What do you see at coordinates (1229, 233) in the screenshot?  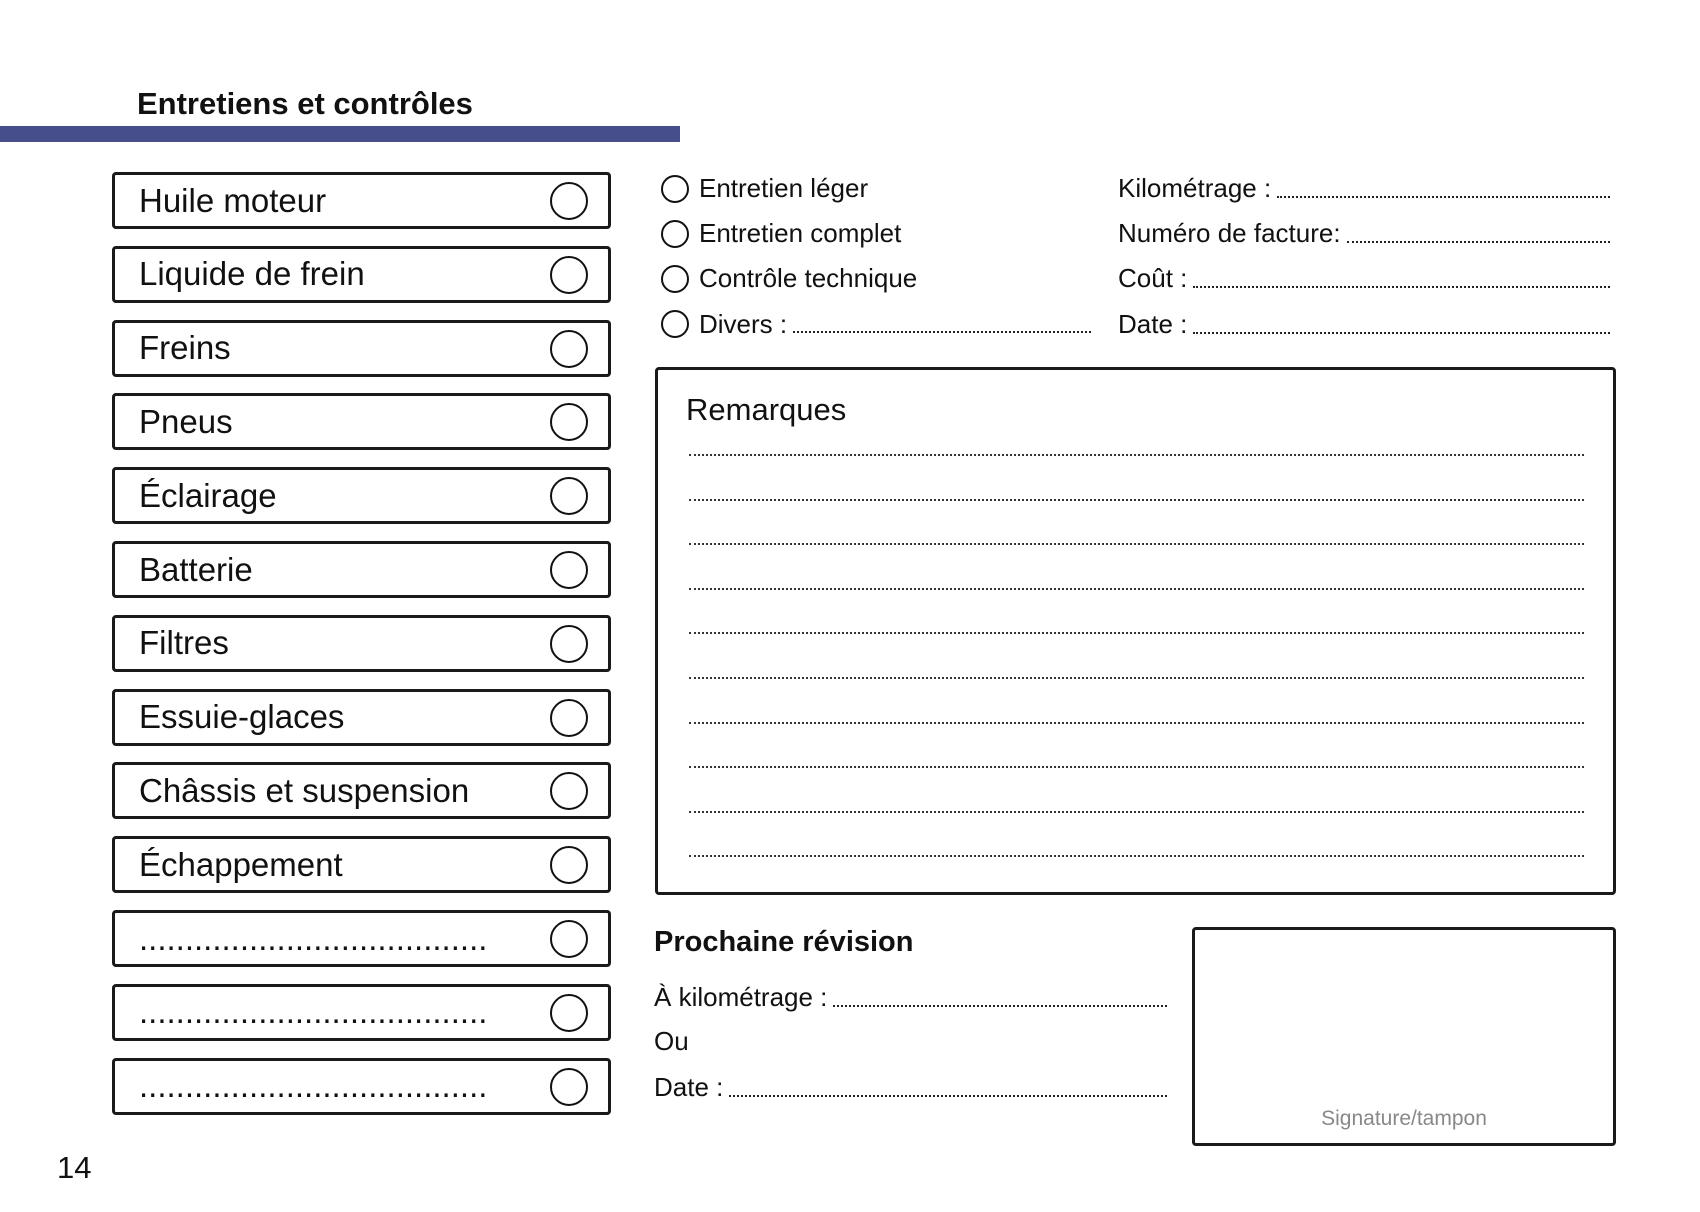 I see `field-label: Numéro de facture:` at bounding box center [1229, 233].